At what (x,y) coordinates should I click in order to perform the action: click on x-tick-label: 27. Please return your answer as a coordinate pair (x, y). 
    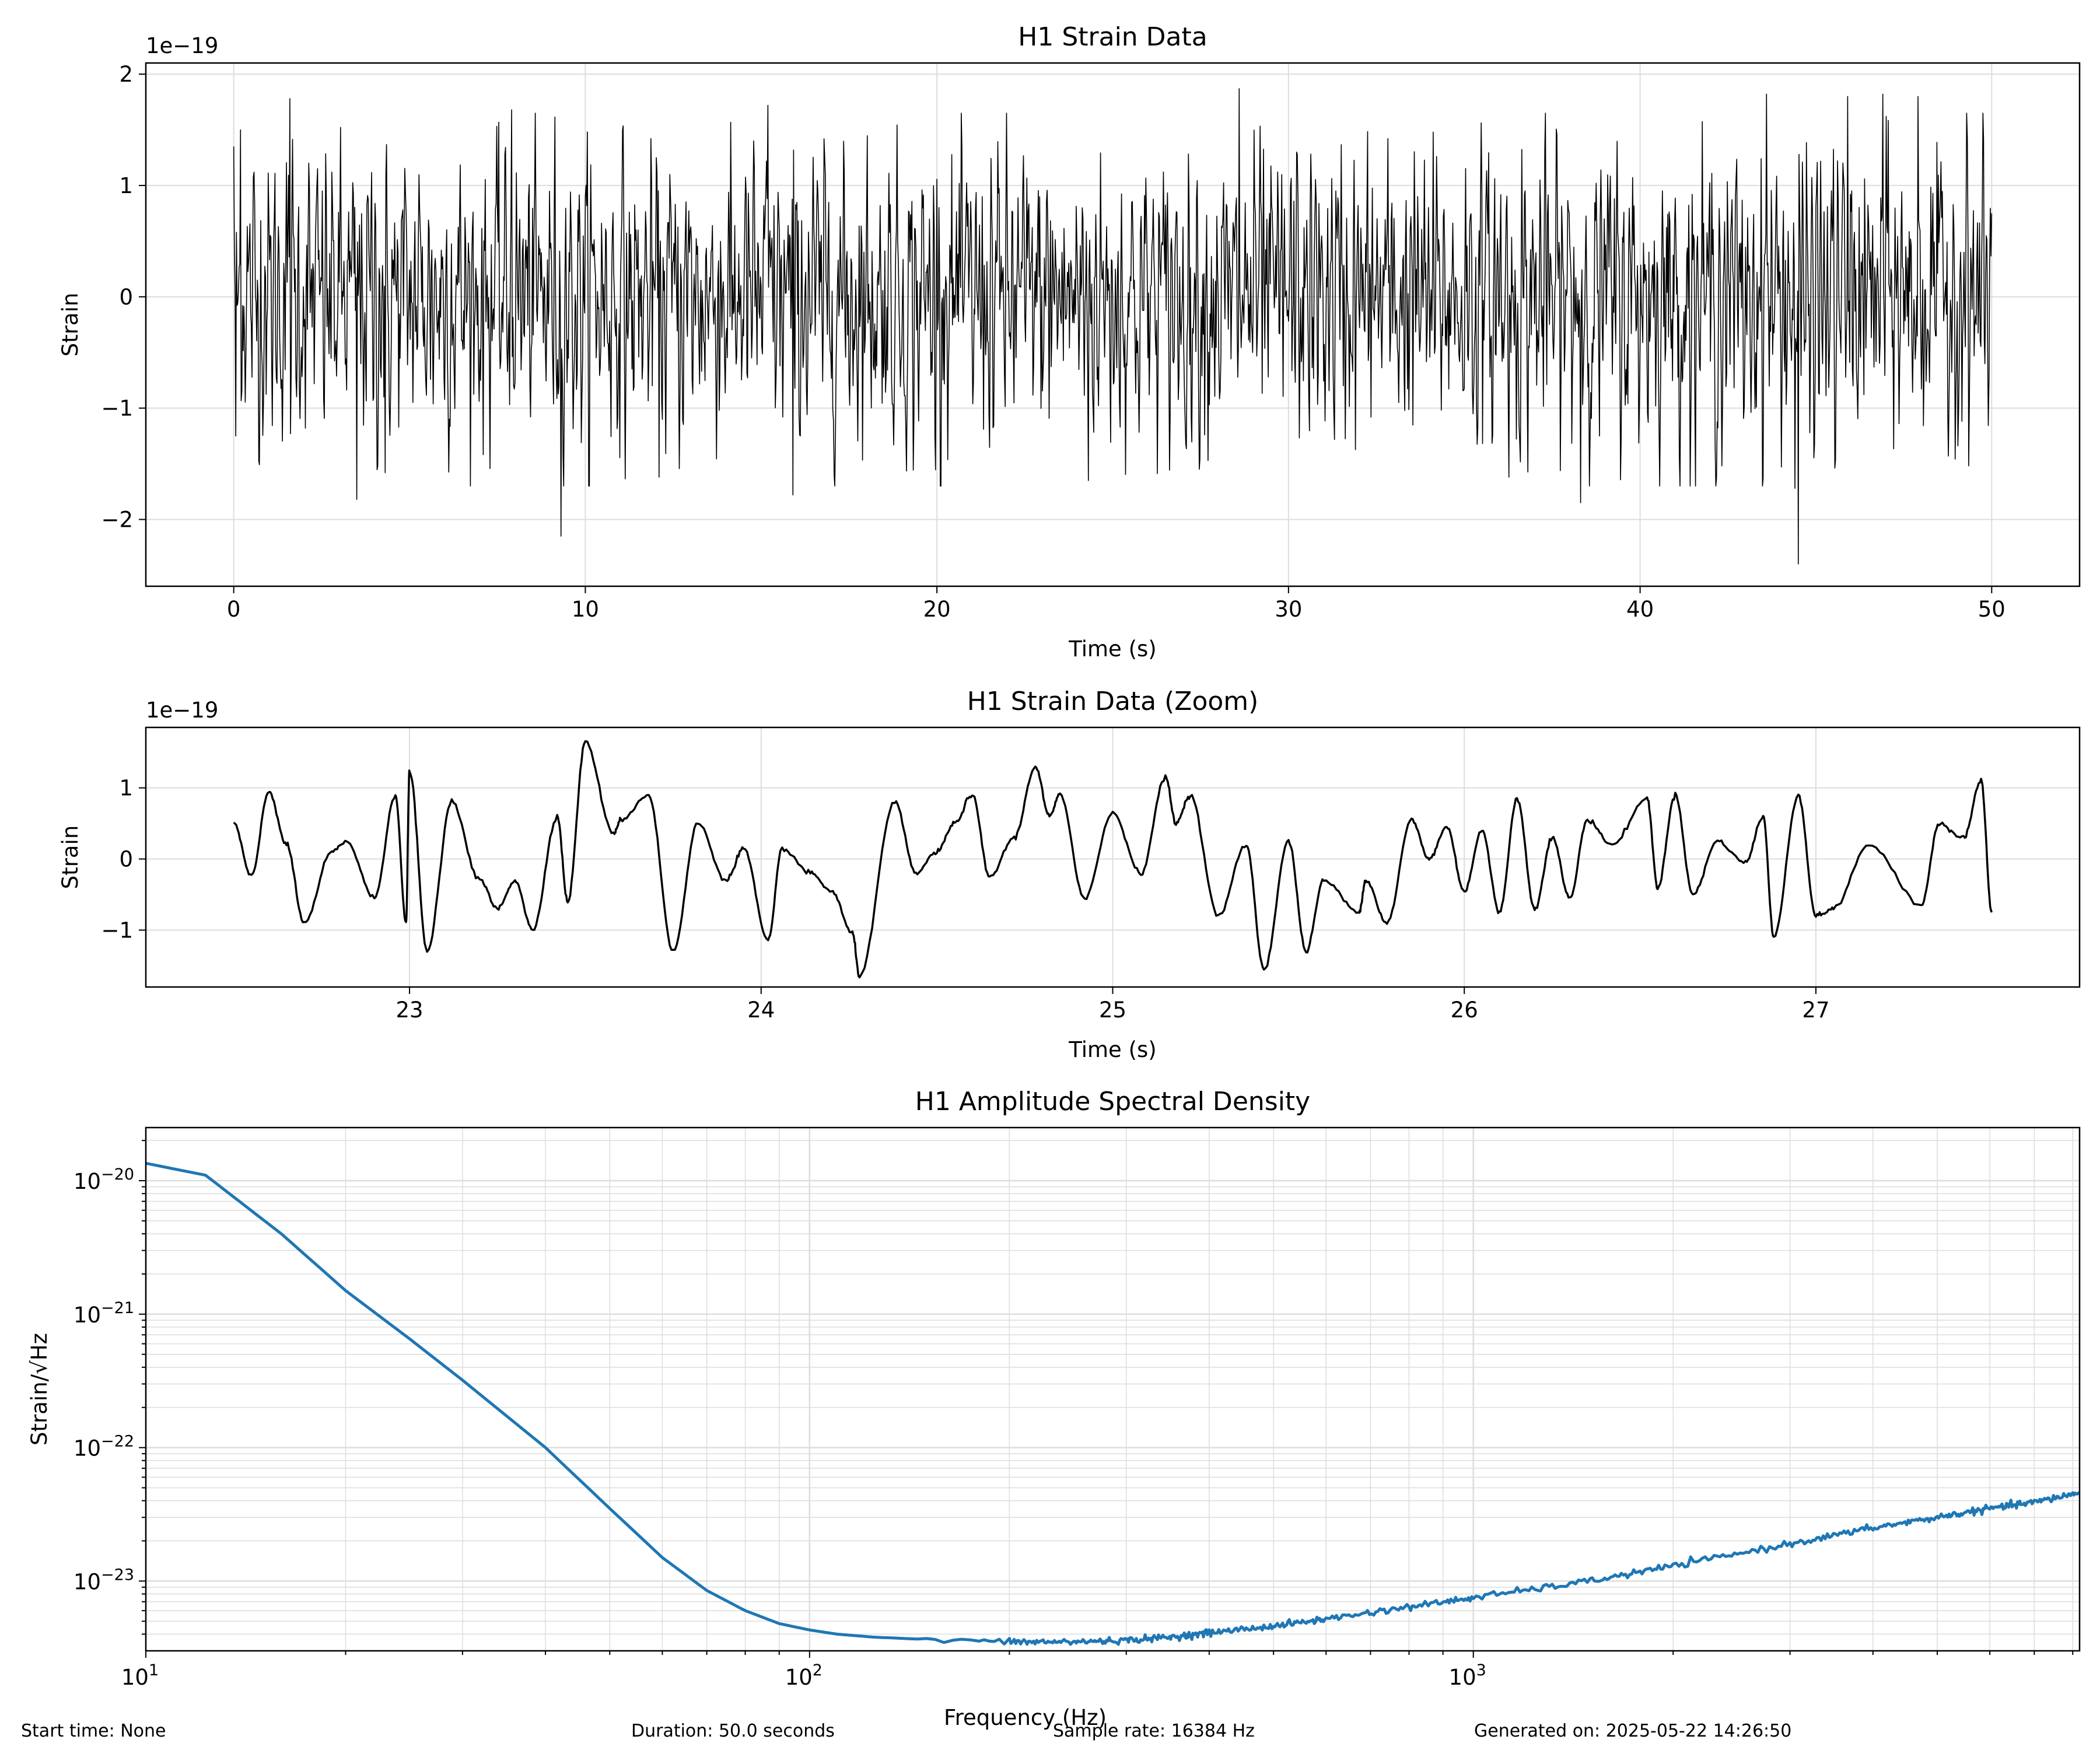
    Looking at the image, I should click on (1815, 1010).